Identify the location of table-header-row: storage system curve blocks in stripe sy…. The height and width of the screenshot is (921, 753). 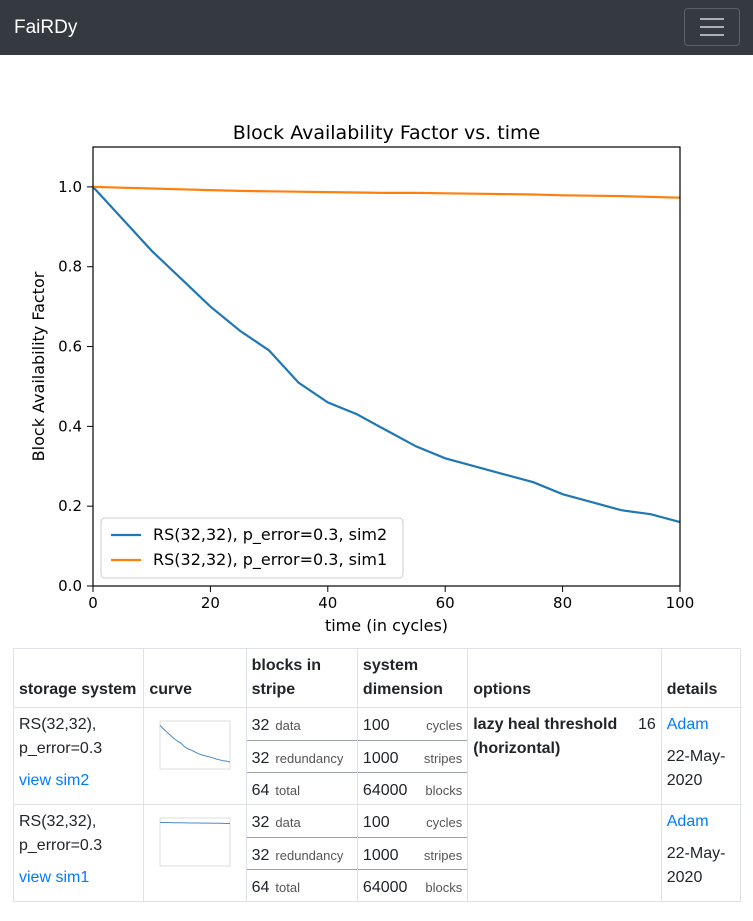
(377, 678).